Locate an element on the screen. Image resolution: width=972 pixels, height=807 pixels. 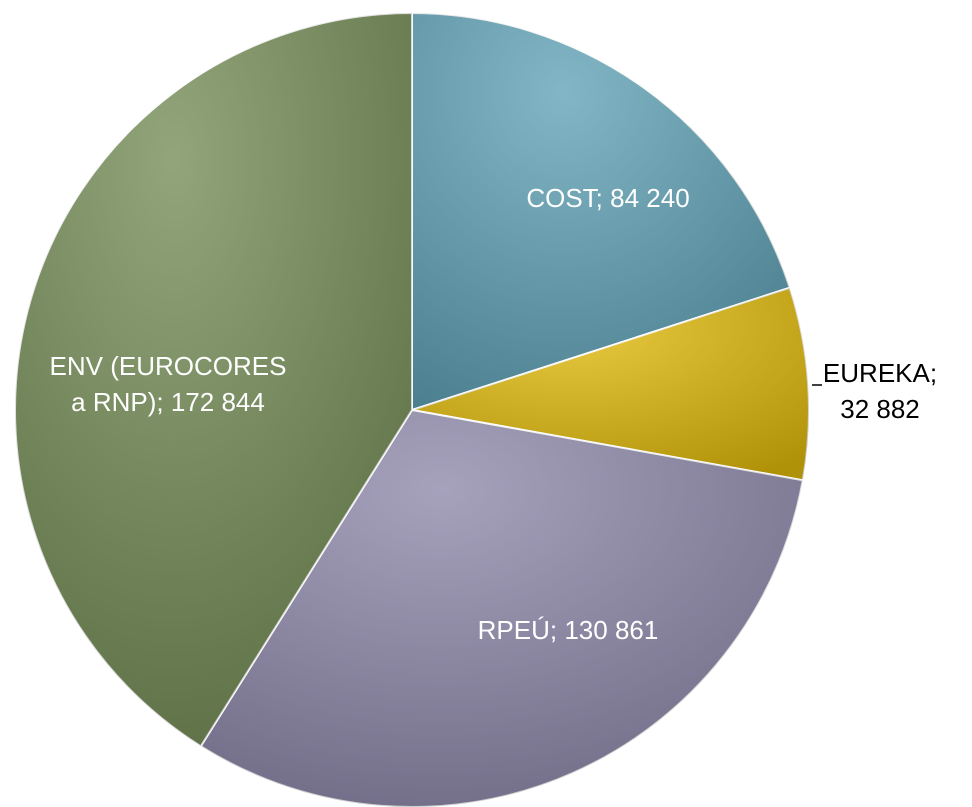
data-label: ENV (EUROCORES is located at coordinates (168, 366).